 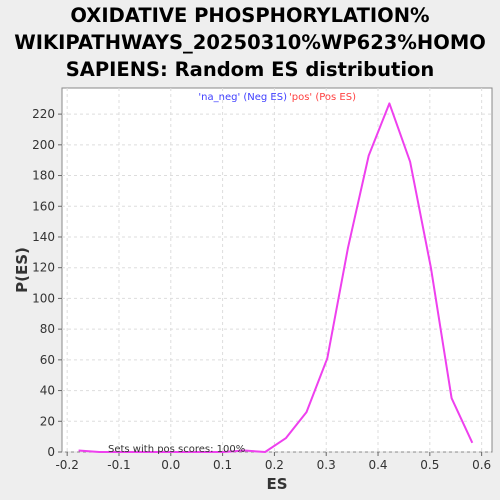 What do you see at coordinates (66, 465) in the screenshot?
I see `x-tick-label: -0.2` at bounding box center [66, 465].